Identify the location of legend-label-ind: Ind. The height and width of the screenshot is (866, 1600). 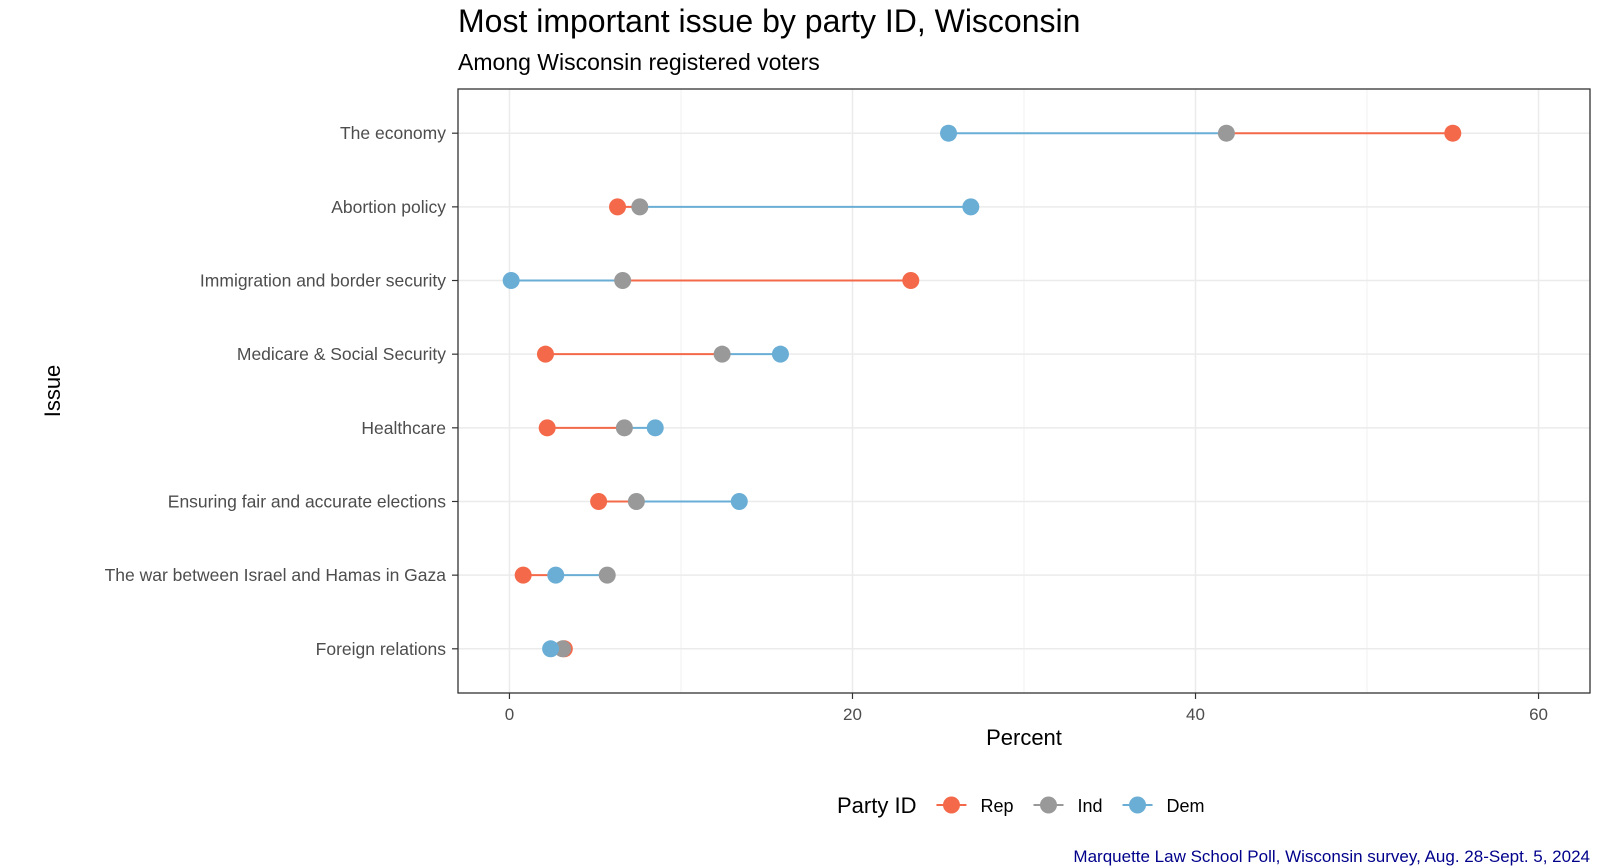
(1090, 806).